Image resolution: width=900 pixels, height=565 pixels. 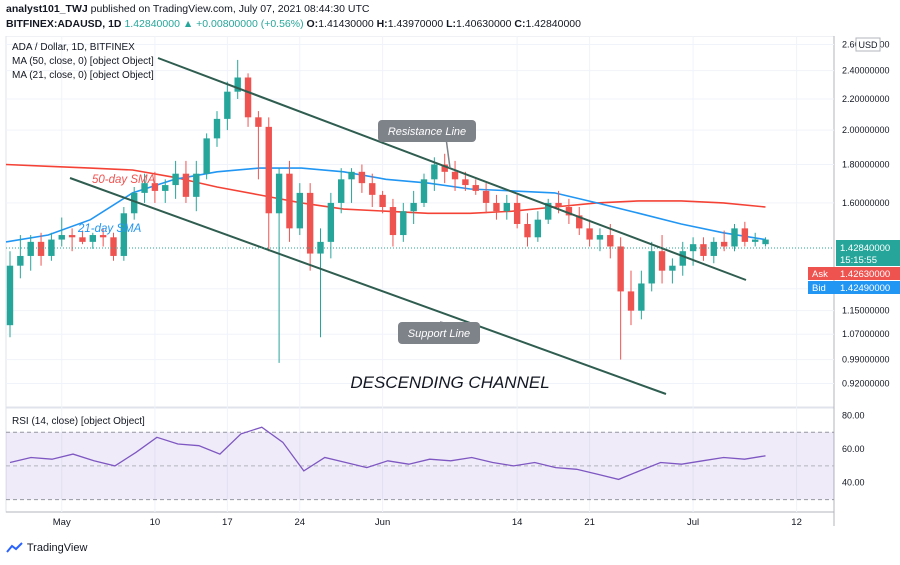 What do you see at coordinates (83, 61) in the screenshot?
I see `ma50-legend: MA (50, close, 0) [object Object]` at bounding box center [83, 61].